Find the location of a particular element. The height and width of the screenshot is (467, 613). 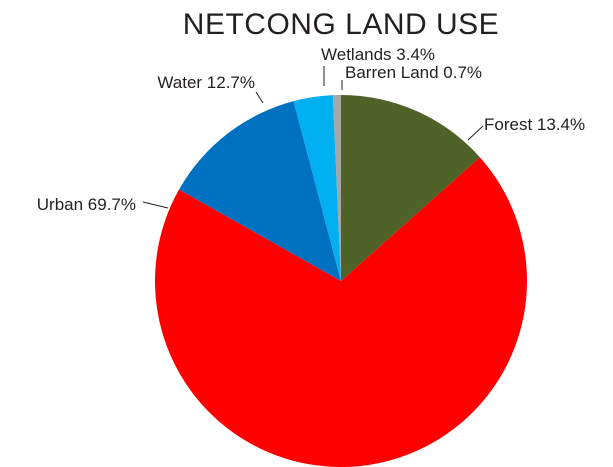

chart-title: NETCONG LAND USE is located at coordinates (341, 24).